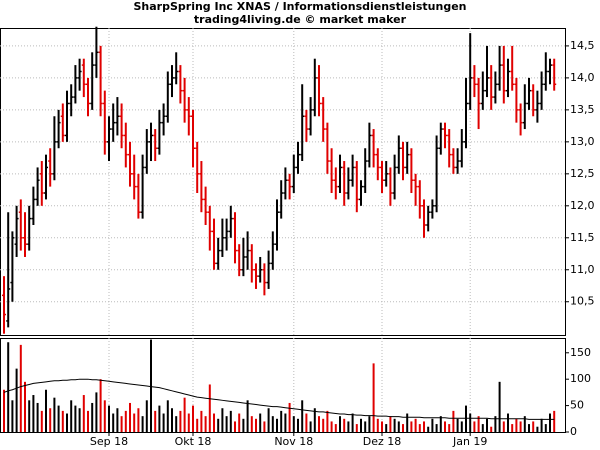 The width and height of the screenshot is (600, 450). I want to click on volume-tick-label: 100, so click(580, 378).